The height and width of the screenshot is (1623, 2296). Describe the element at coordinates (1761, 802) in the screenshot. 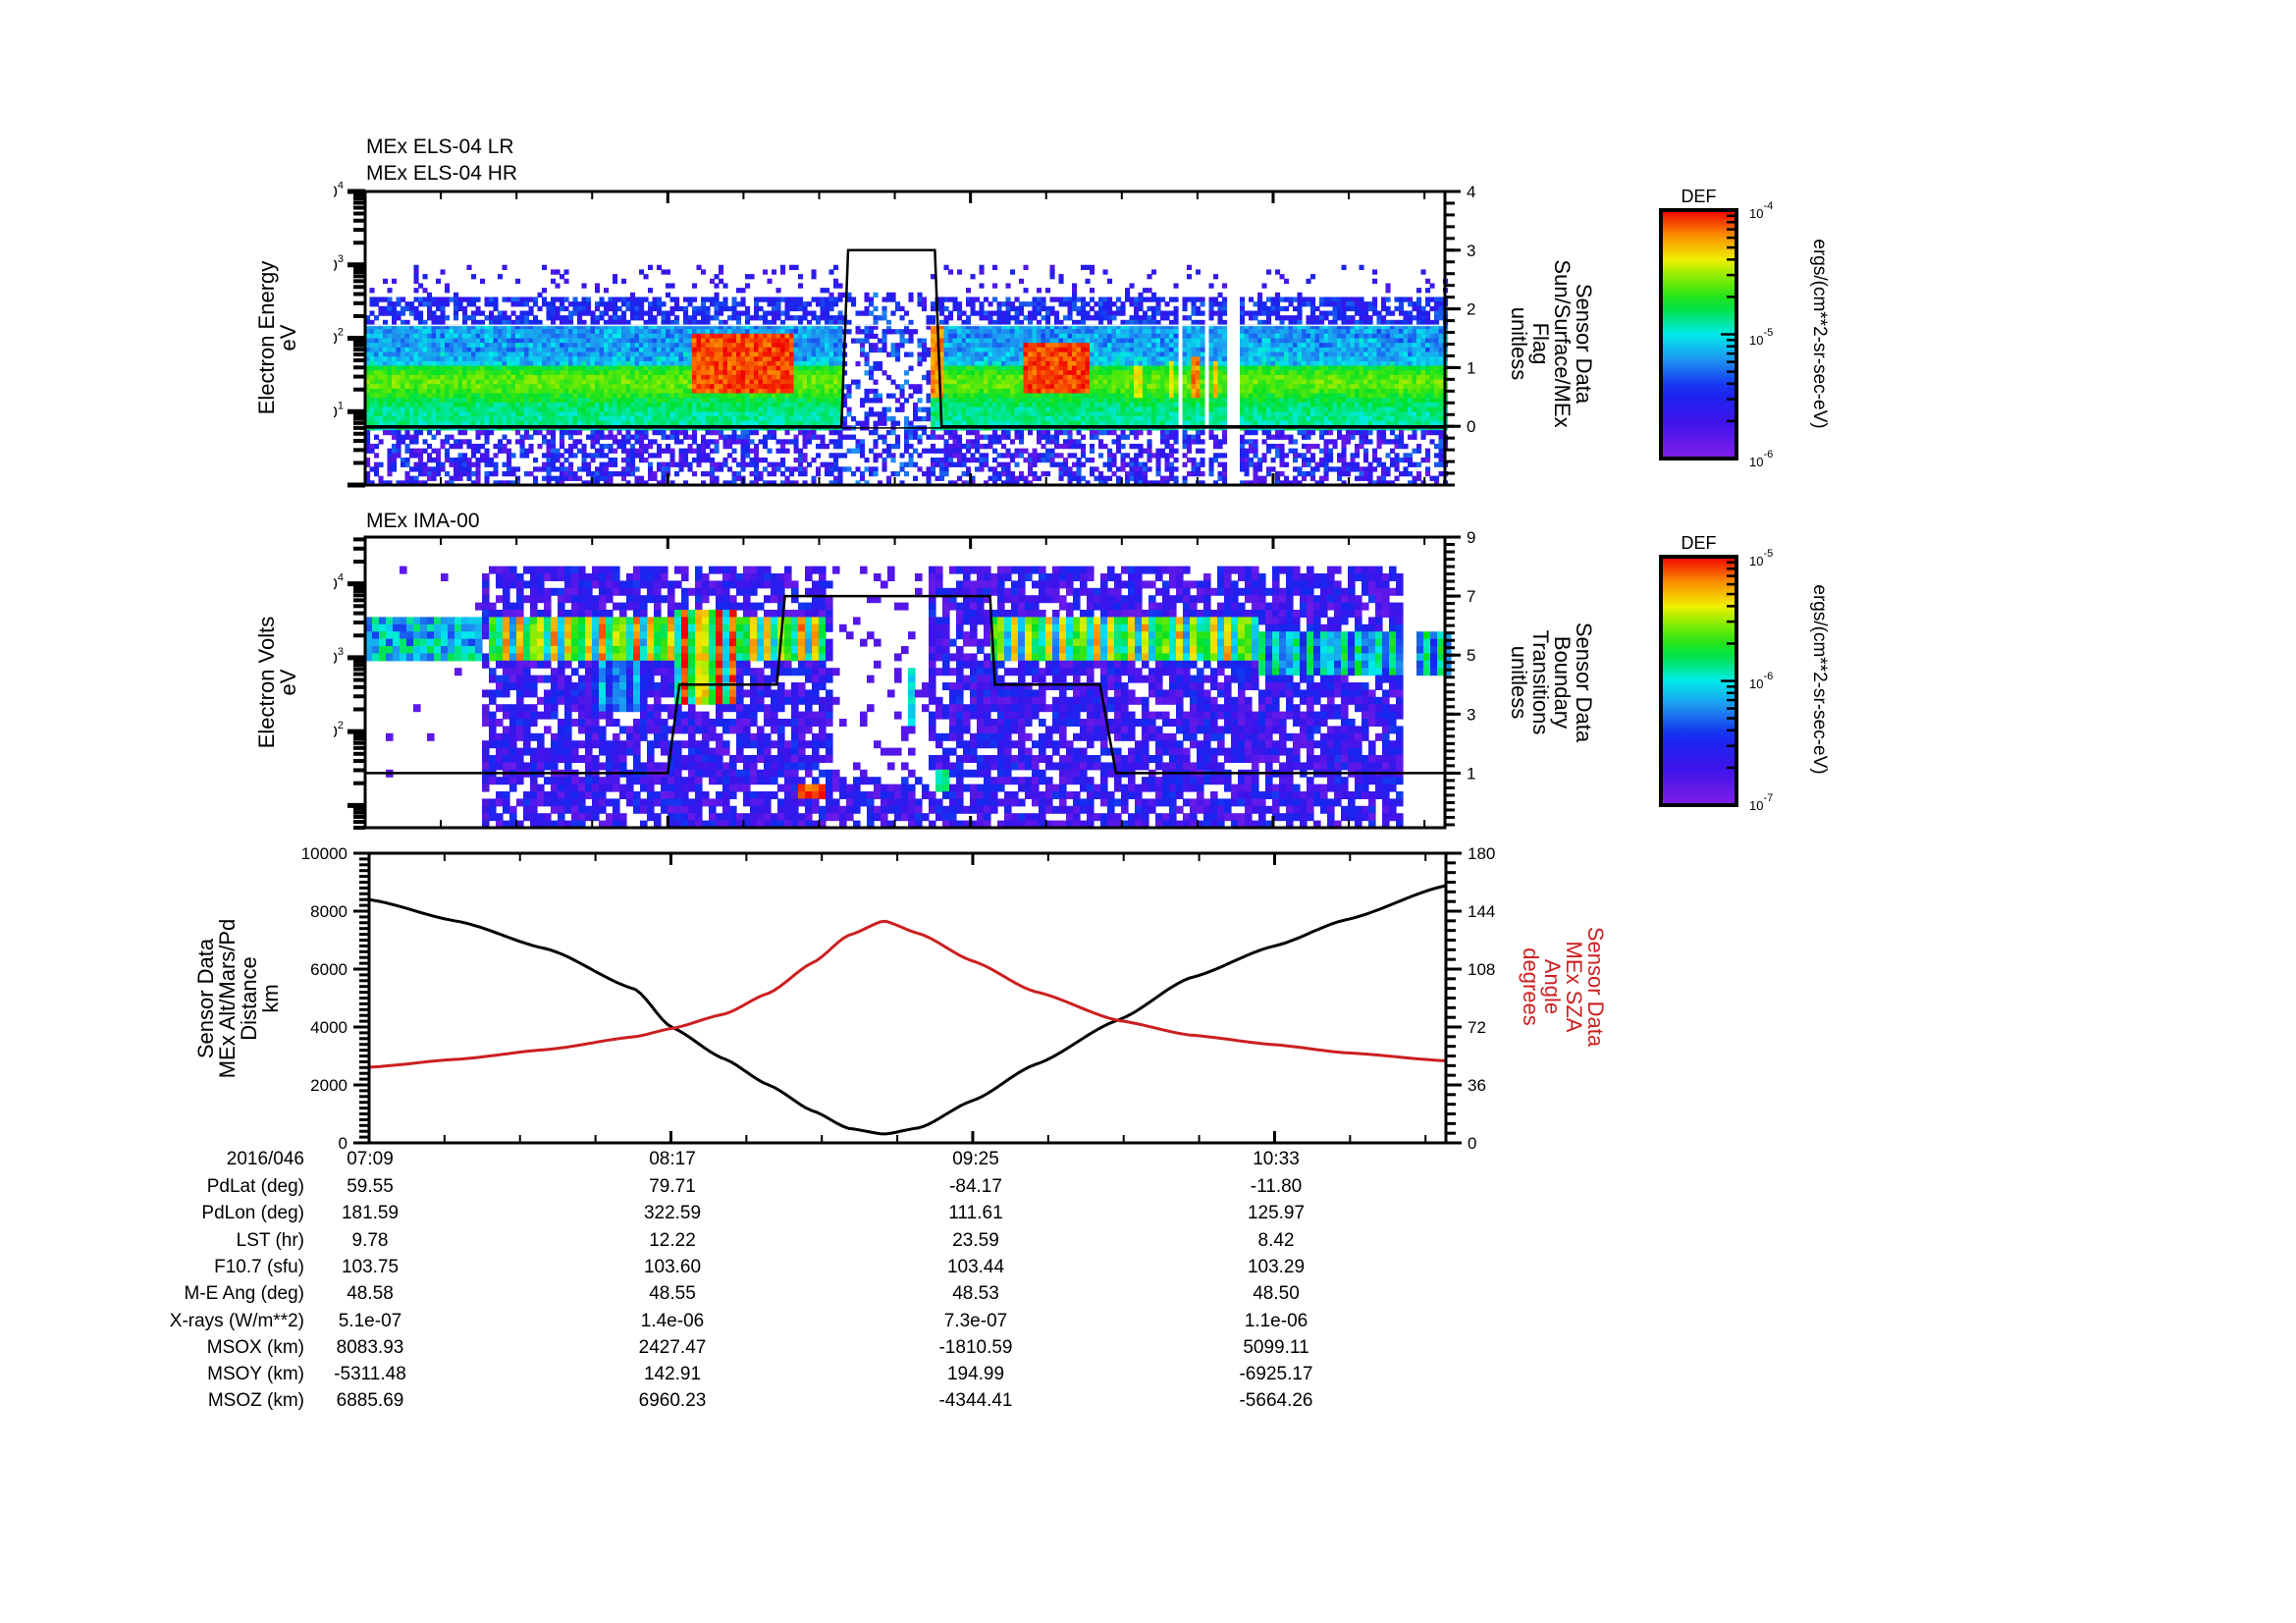

I see `colorbar2-min-label: 10⁻⁷` at that location.